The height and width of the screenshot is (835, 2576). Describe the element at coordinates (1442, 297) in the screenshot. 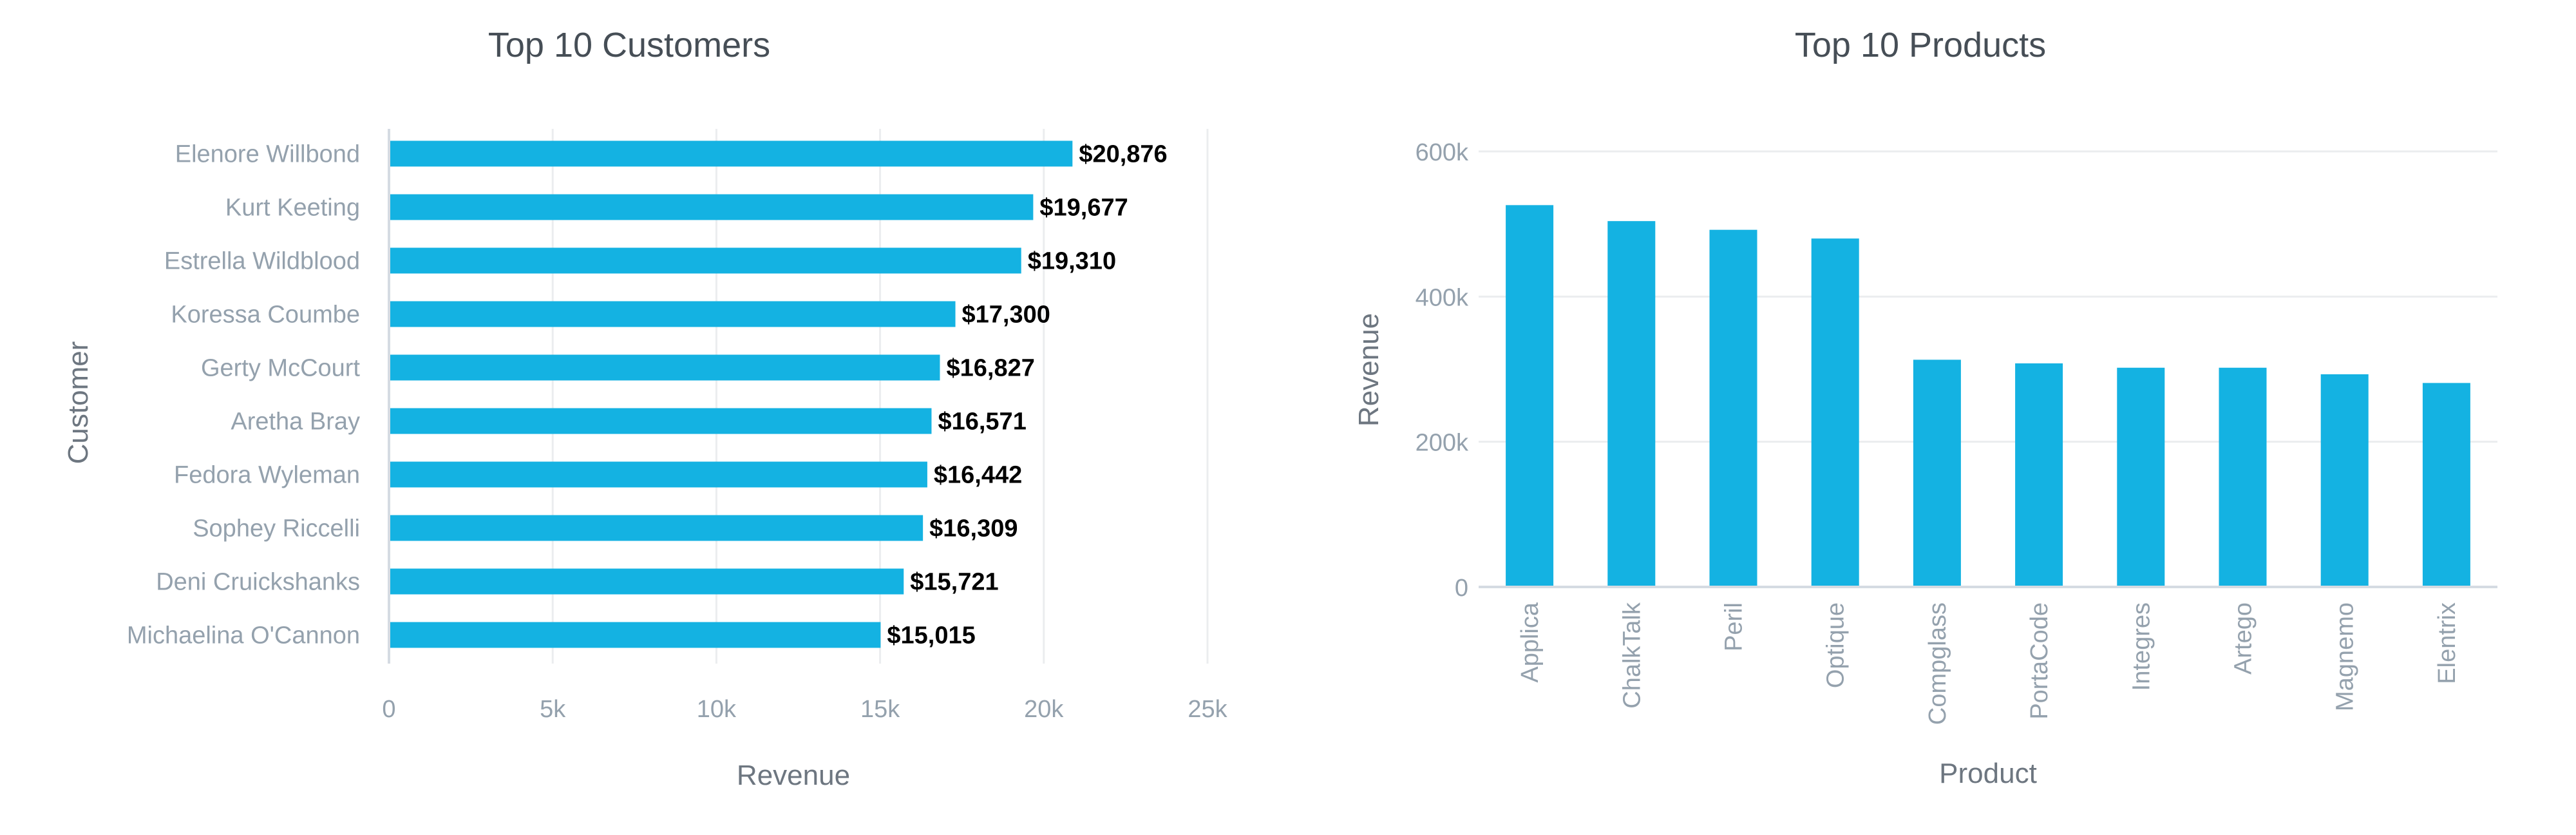

I see `y-tick-label: 400k` at that location.